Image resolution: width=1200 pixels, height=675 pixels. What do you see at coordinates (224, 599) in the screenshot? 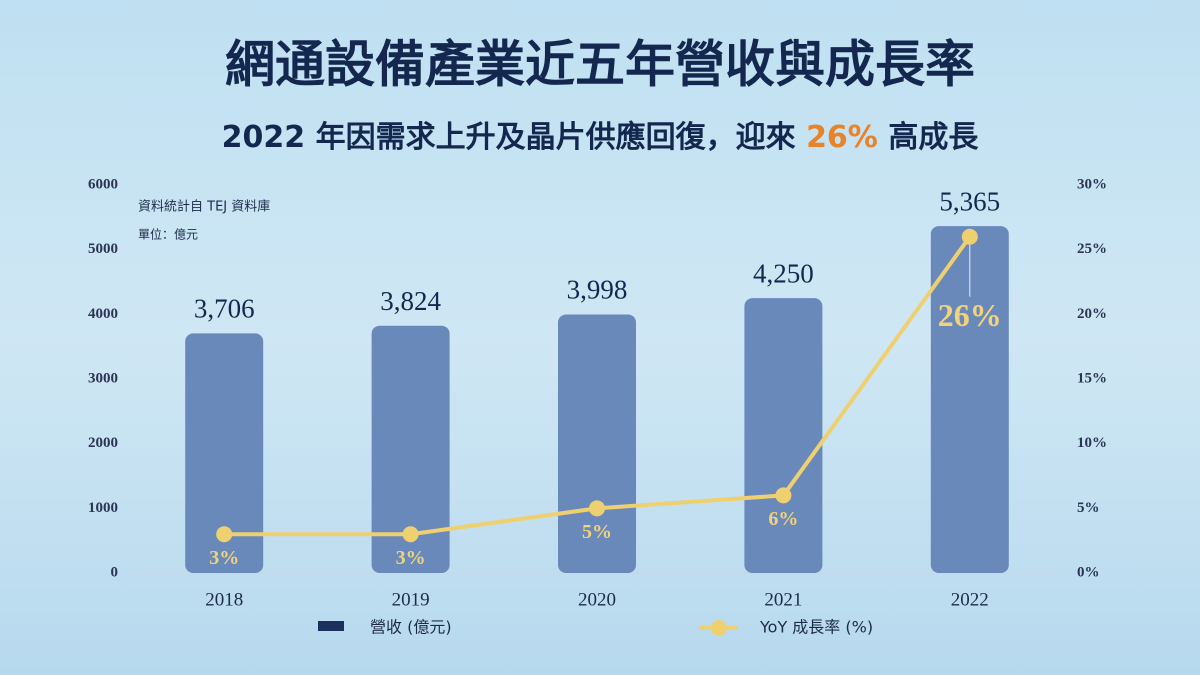
I see `x-tick-label: 2018` at bounding box center [224, 599].